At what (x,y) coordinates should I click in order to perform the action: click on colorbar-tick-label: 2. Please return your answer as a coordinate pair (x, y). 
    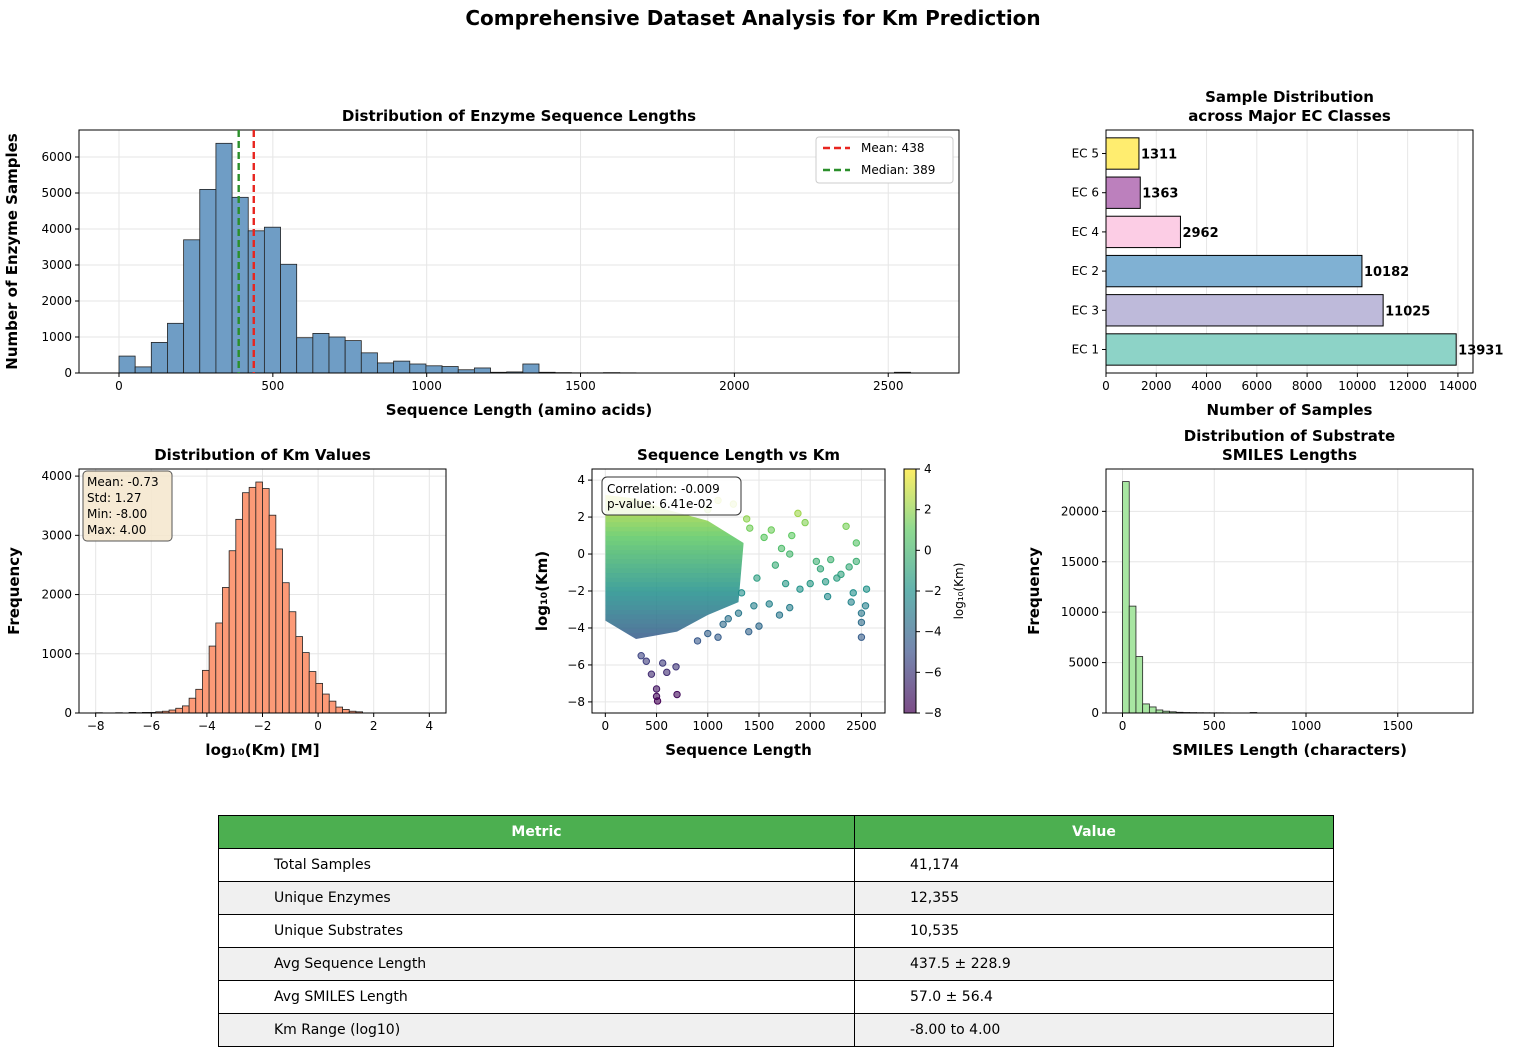
    Looking at the image, I should click on (928, 510).